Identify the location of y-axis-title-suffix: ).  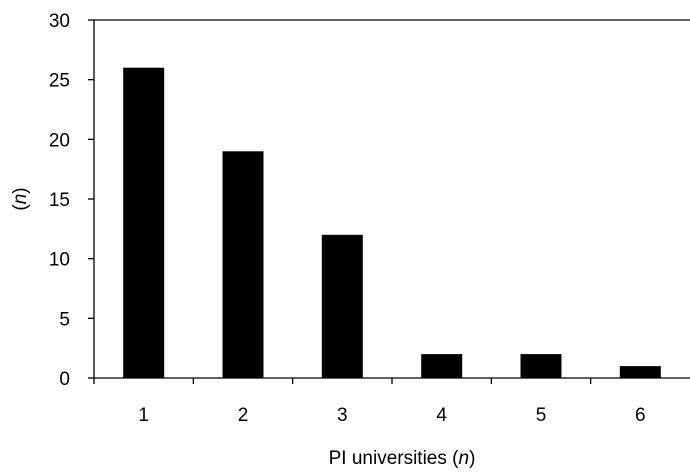
(20, 190).